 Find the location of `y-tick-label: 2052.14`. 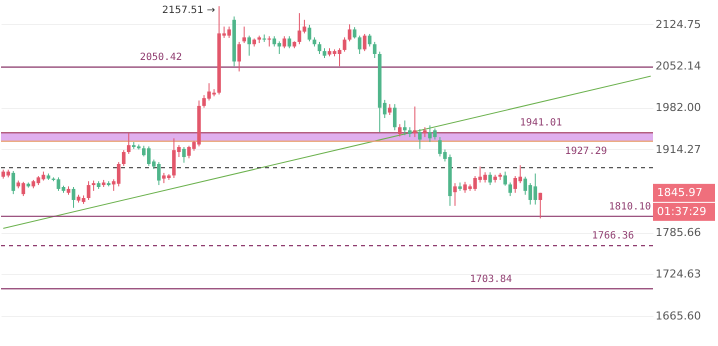

y-tick-label: 2052.14 is located at coordinates (678, 66).